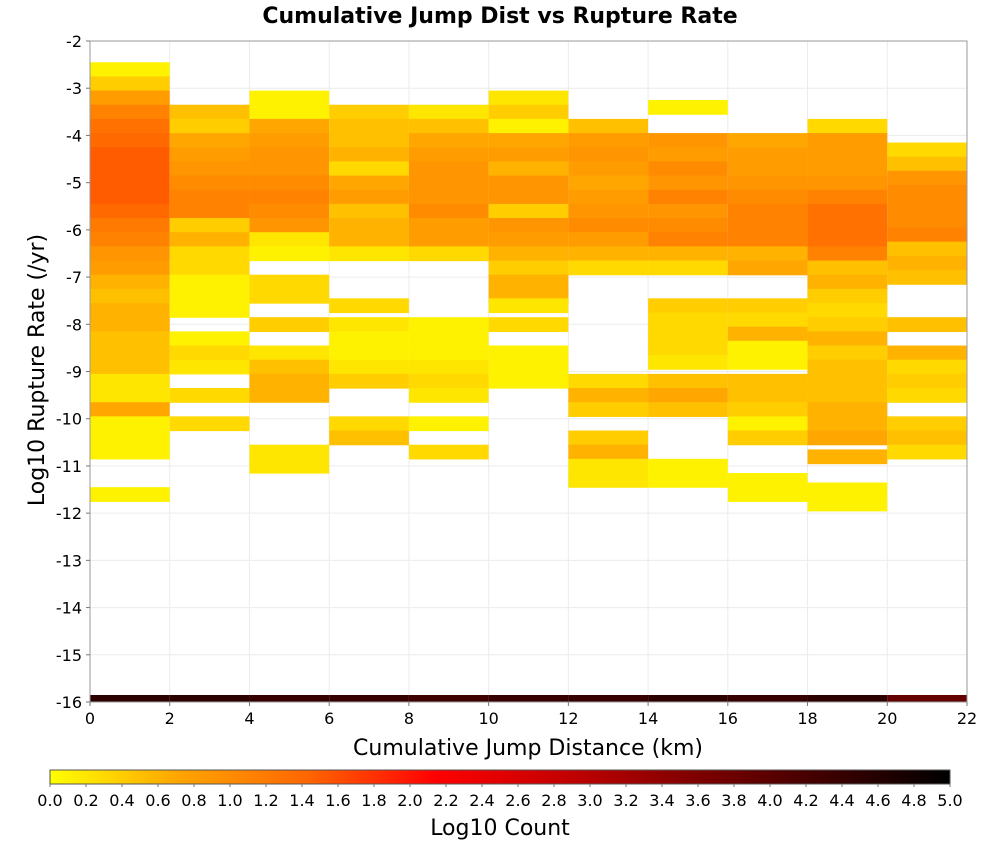 Image resolution: width=1000 pixels, height=850 pixels. What do you see at coordinates (807, 718) in the screenshot?
I see `x-tick-label: 18` at bounding box center [807, 718].